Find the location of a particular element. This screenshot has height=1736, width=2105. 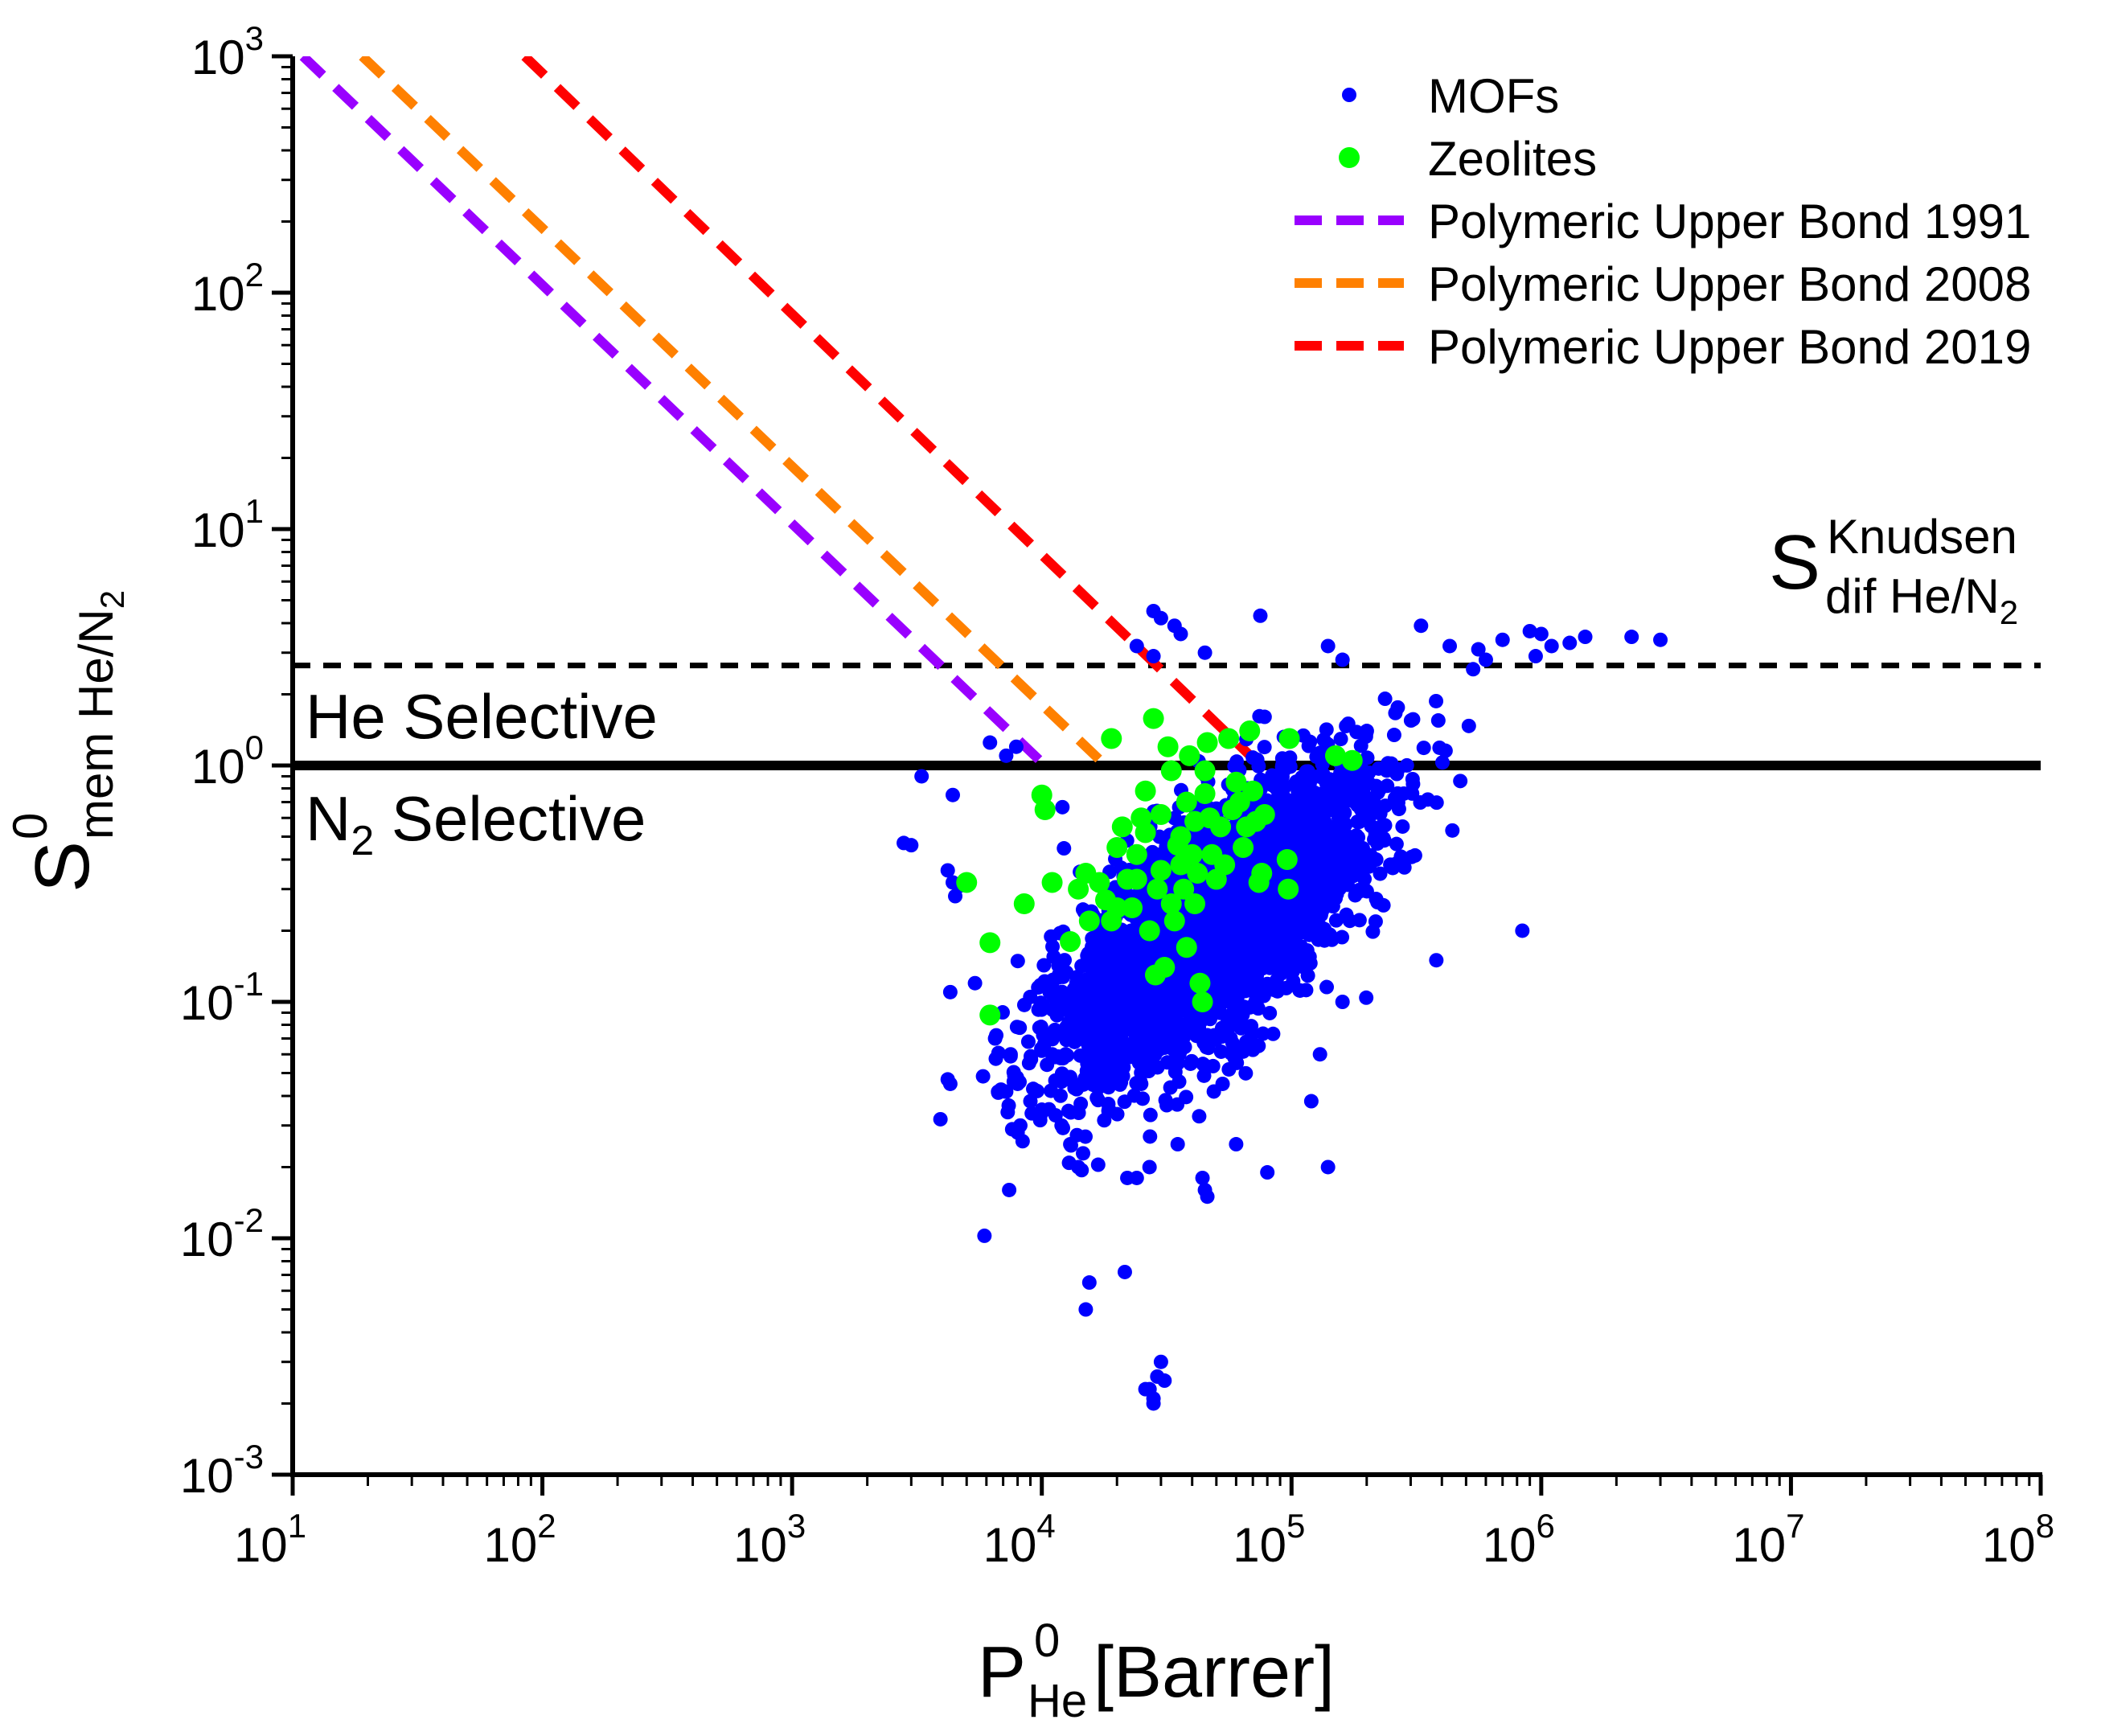

y-tick-label: 10¹ is located at coordinates (228, 524).